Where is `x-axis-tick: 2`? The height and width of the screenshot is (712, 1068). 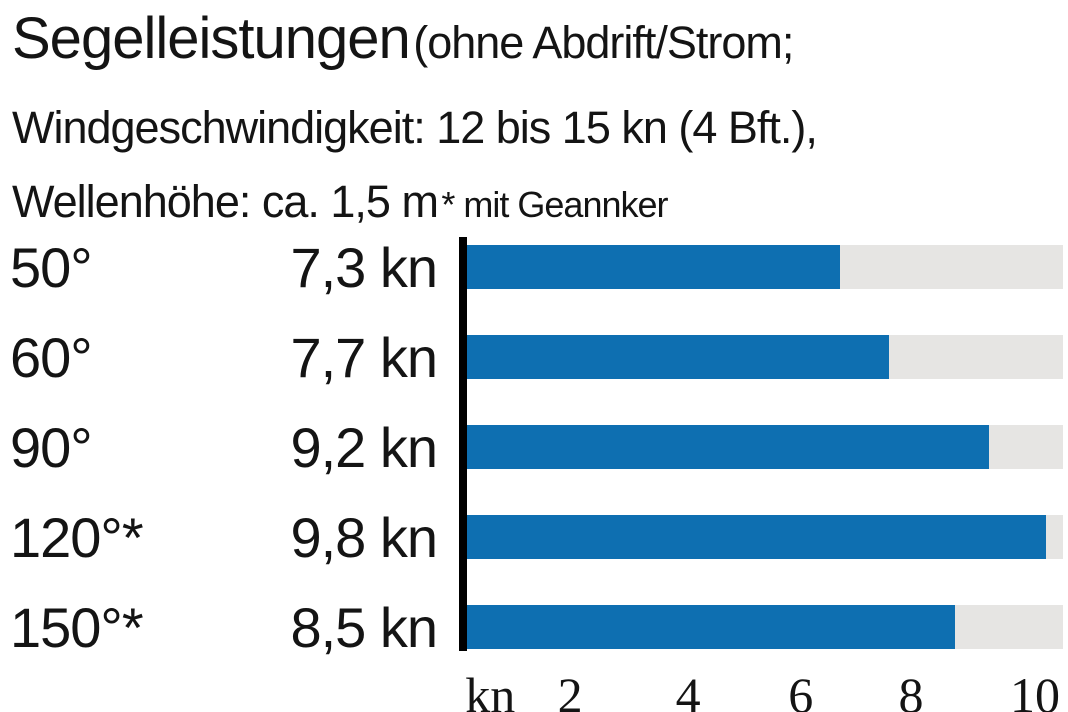 x-axis-tick: 2 is located at coordinates (570, 689).